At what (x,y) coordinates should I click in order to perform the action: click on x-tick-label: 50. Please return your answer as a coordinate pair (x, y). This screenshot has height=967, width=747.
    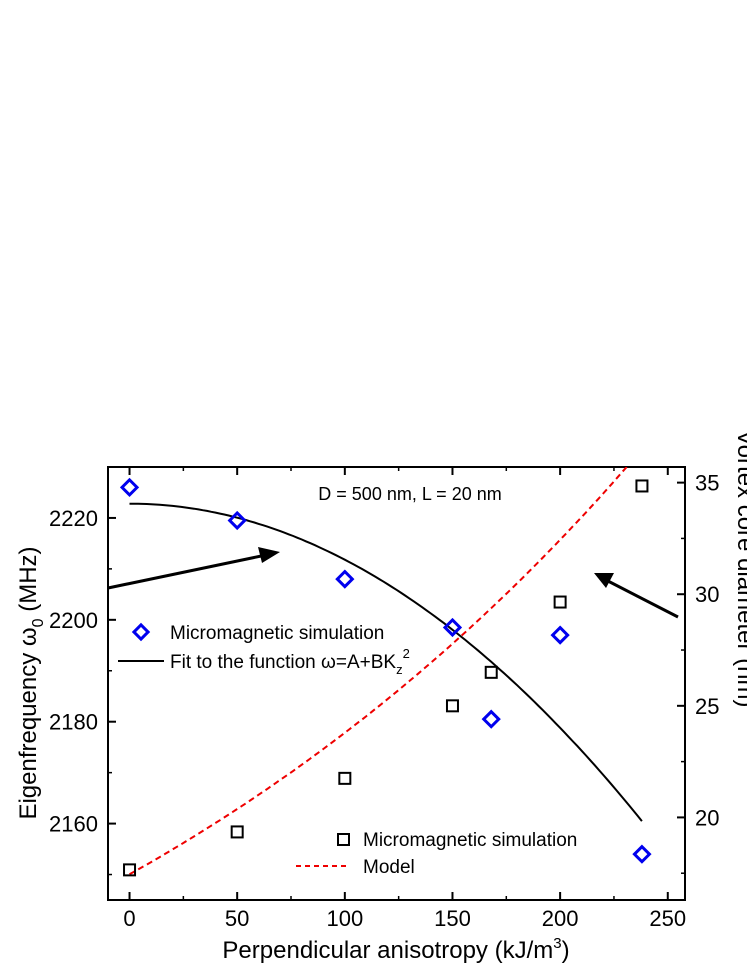
    Looking at the image, I should click on (237, 918).